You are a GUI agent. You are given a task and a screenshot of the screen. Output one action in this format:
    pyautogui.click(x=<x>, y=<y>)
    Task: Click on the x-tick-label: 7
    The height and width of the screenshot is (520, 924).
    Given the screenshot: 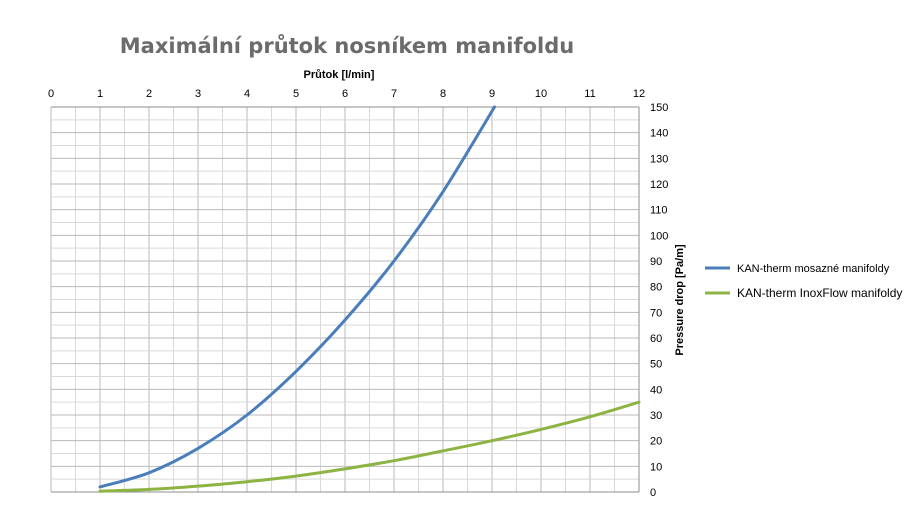 What is the action you would take?
    pyautogui.click(x=394, y=94)
    